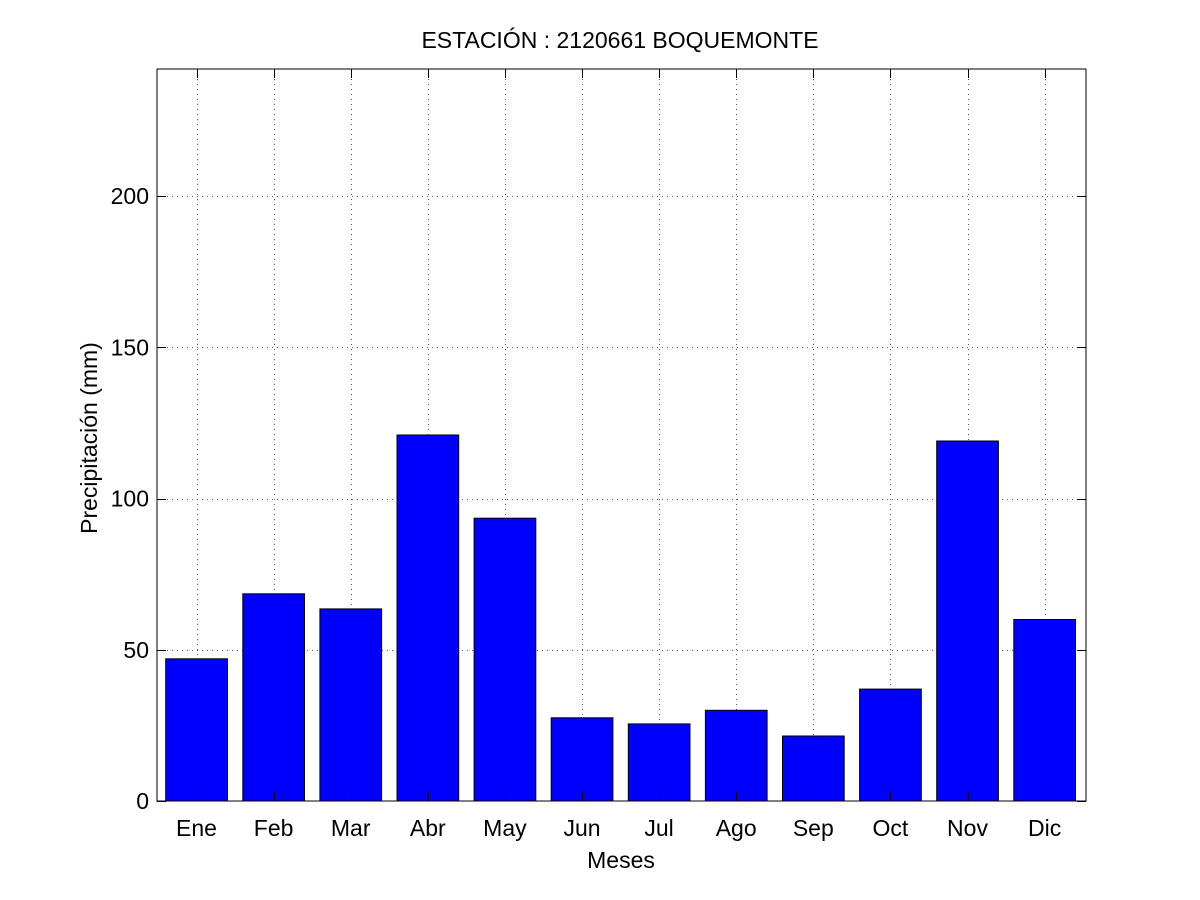 This screenshot has height=900, width=1200. I want to click on y-axis-label: Precipitación (mm), so click(89, 438).